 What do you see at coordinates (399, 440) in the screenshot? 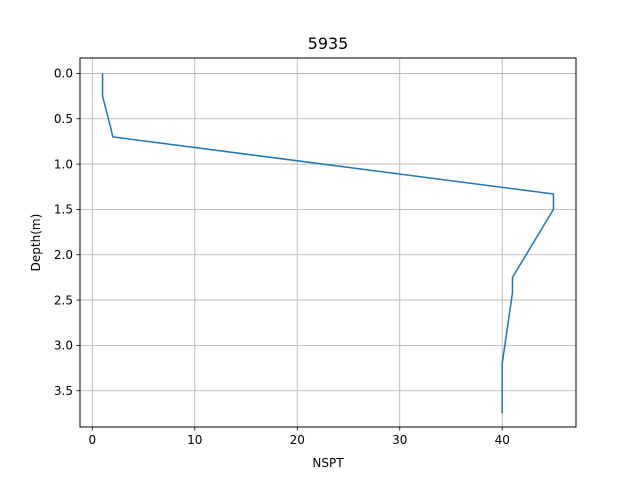
I see `x-tick-label: 30` at bounding box center [399, 440].